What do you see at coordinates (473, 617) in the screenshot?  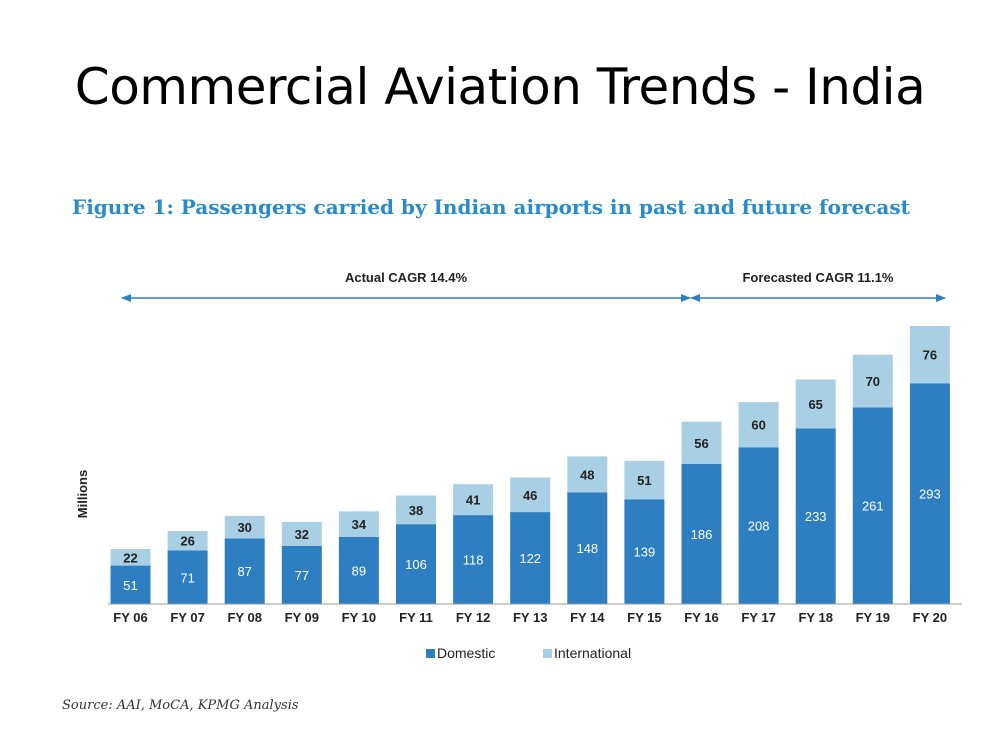 I see `x-tick-label: FY 12` at bounding box center [473, 617].